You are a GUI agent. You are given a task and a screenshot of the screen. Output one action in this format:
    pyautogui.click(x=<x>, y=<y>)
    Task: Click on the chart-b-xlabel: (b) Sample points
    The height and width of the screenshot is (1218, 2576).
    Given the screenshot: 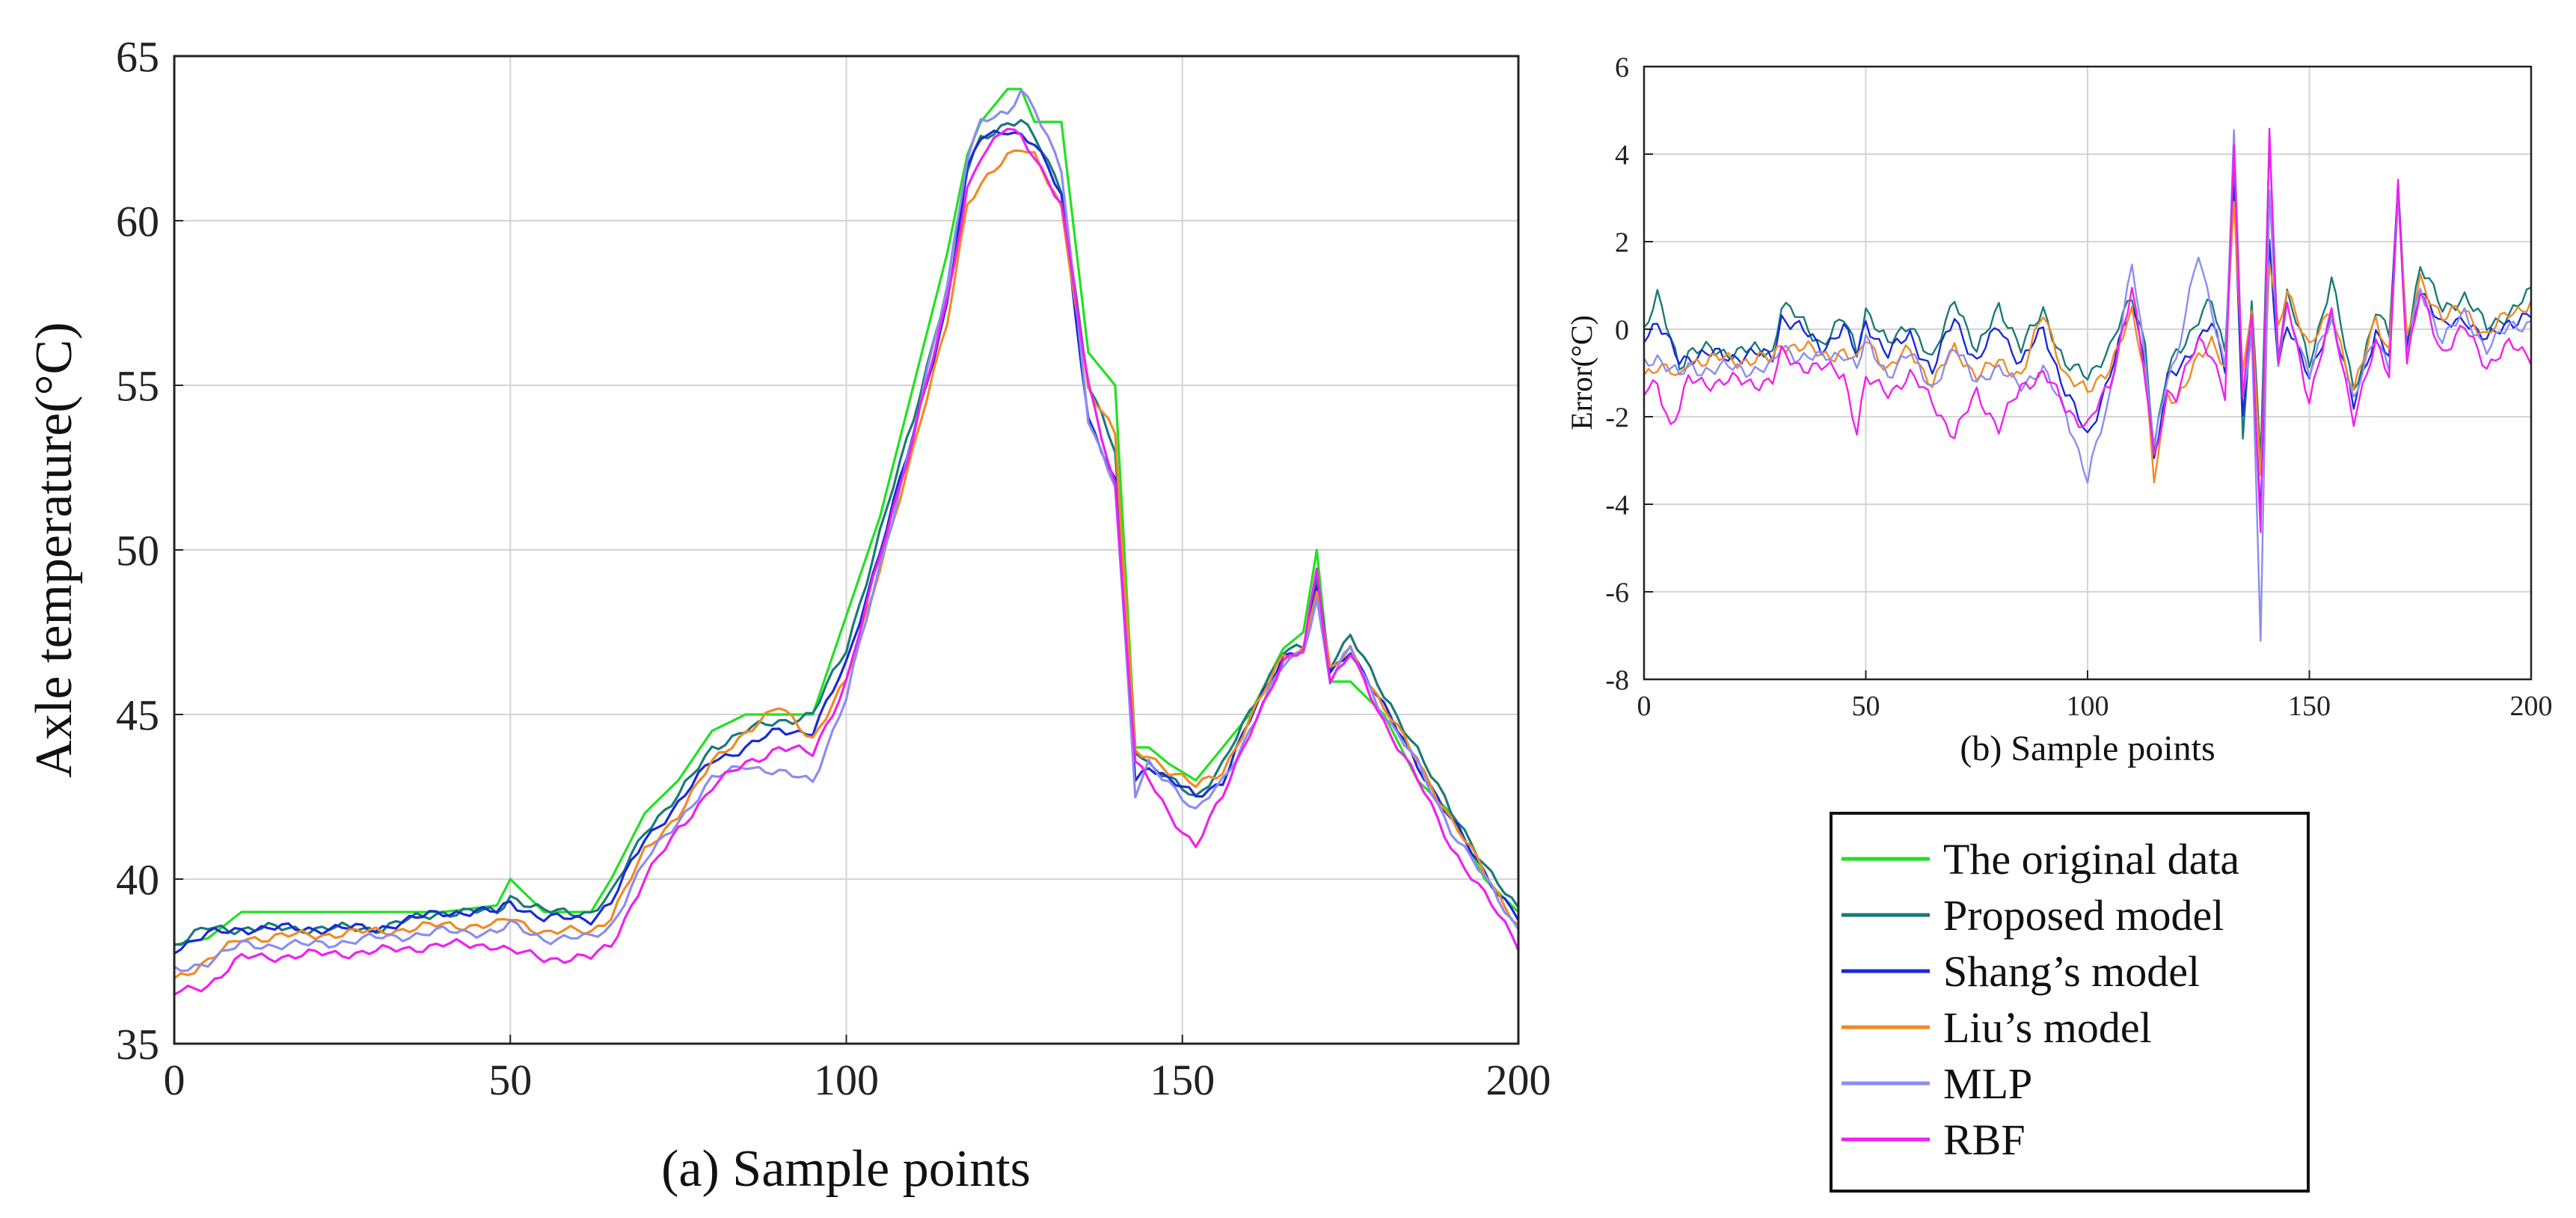 What is the action you would take?
    pyautogui.click(x=2087, y=748)
    